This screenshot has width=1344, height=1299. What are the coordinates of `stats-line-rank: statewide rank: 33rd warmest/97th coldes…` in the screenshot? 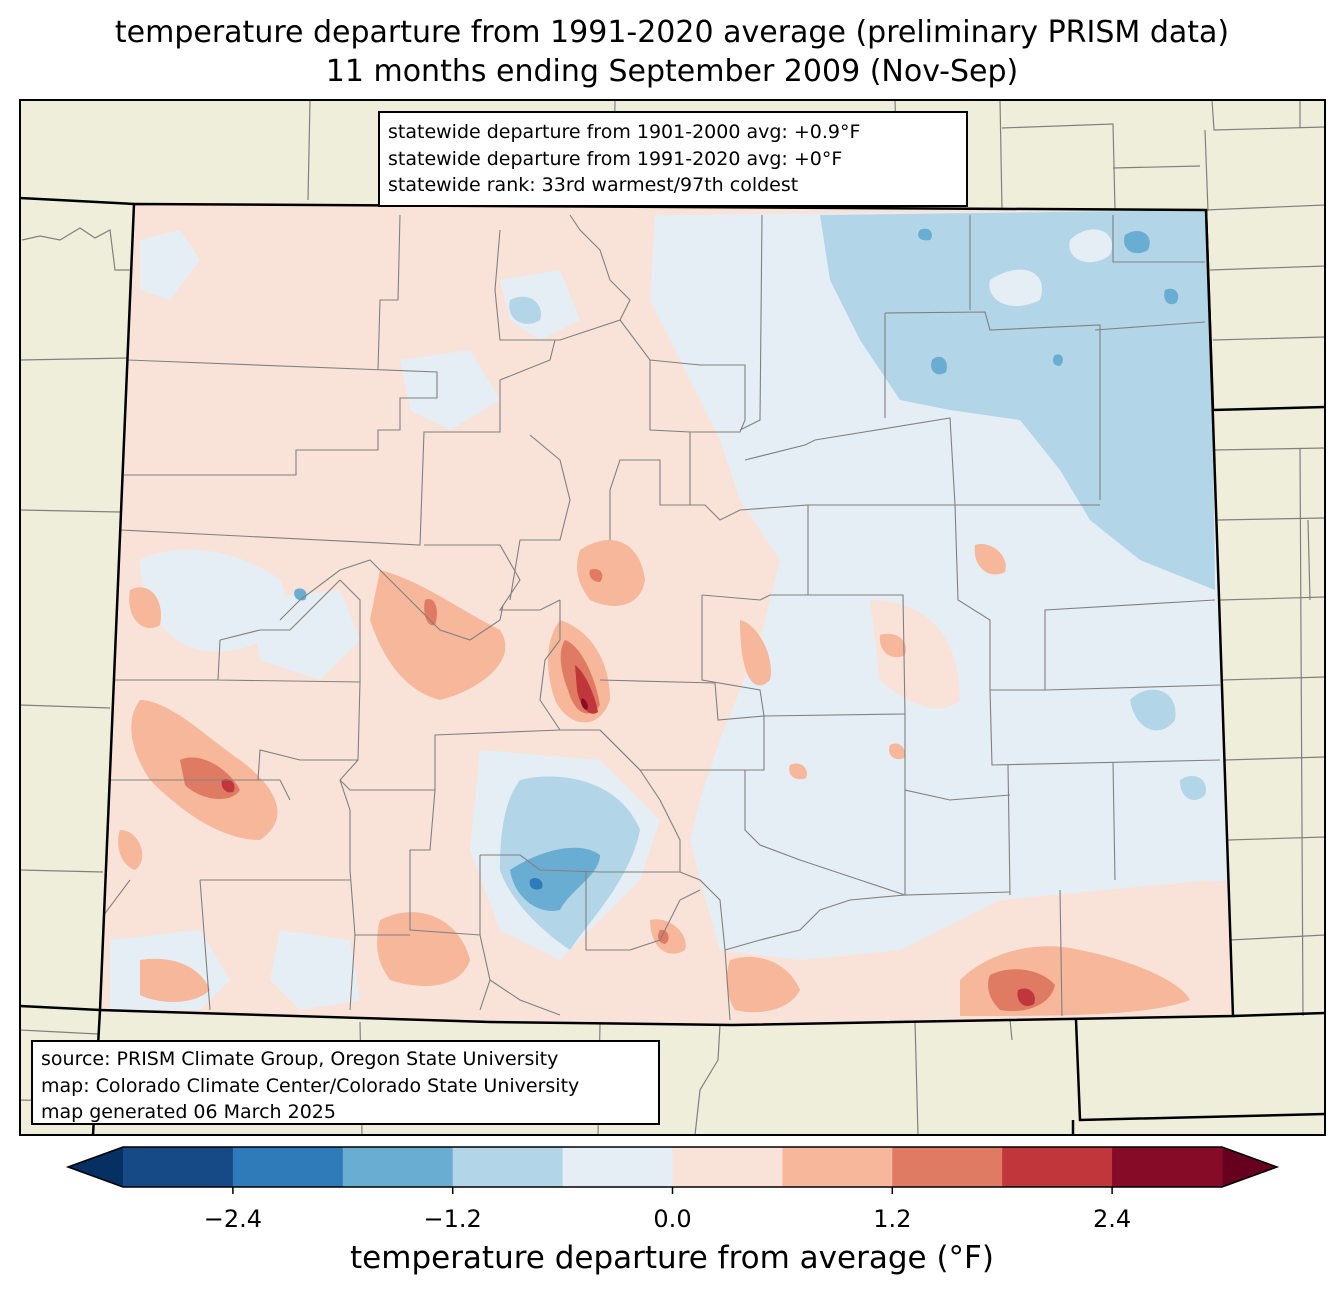 It's located at (593, 185).